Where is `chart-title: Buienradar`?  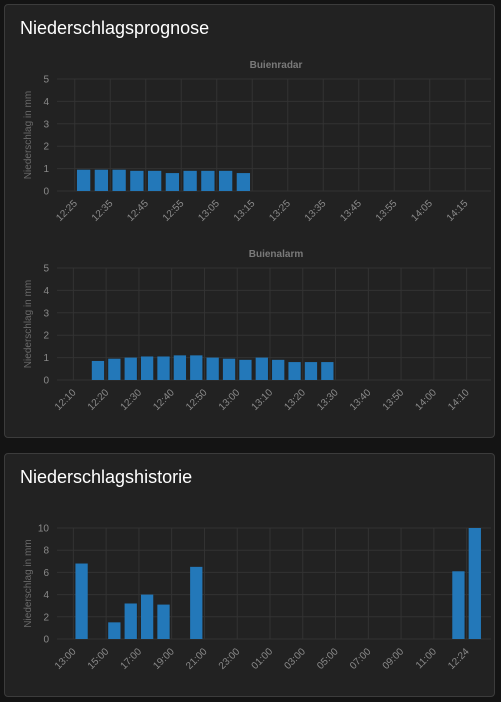 chart-title: Buienradar is located at coordinates (276, 65).